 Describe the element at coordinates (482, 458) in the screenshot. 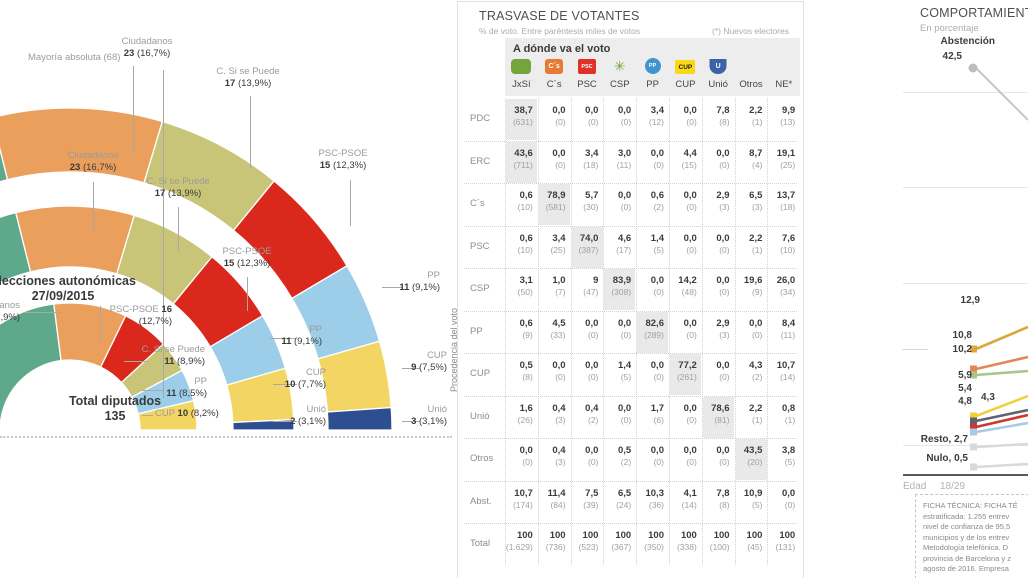

I see `row-label-Otros: Otros` at that location.